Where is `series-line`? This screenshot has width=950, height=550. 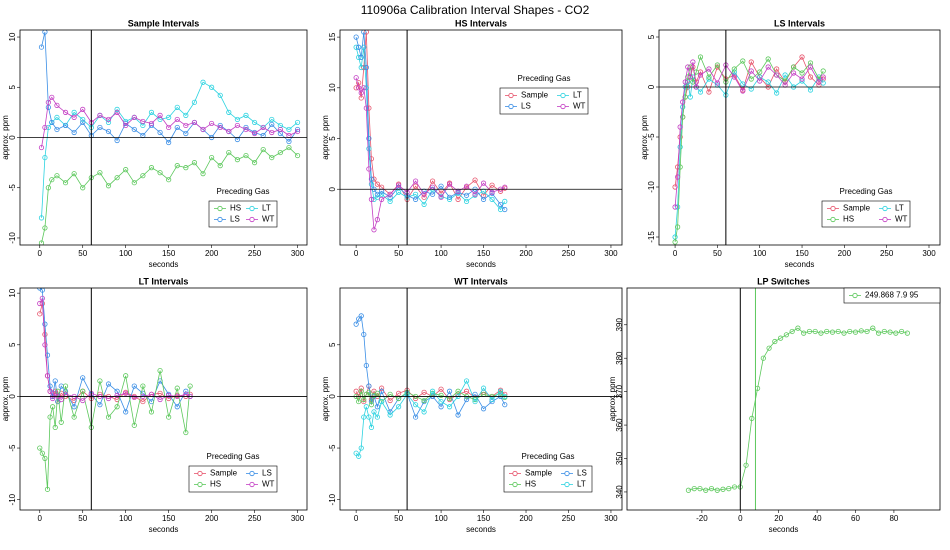
series-line is located at coordinates (169, 149).